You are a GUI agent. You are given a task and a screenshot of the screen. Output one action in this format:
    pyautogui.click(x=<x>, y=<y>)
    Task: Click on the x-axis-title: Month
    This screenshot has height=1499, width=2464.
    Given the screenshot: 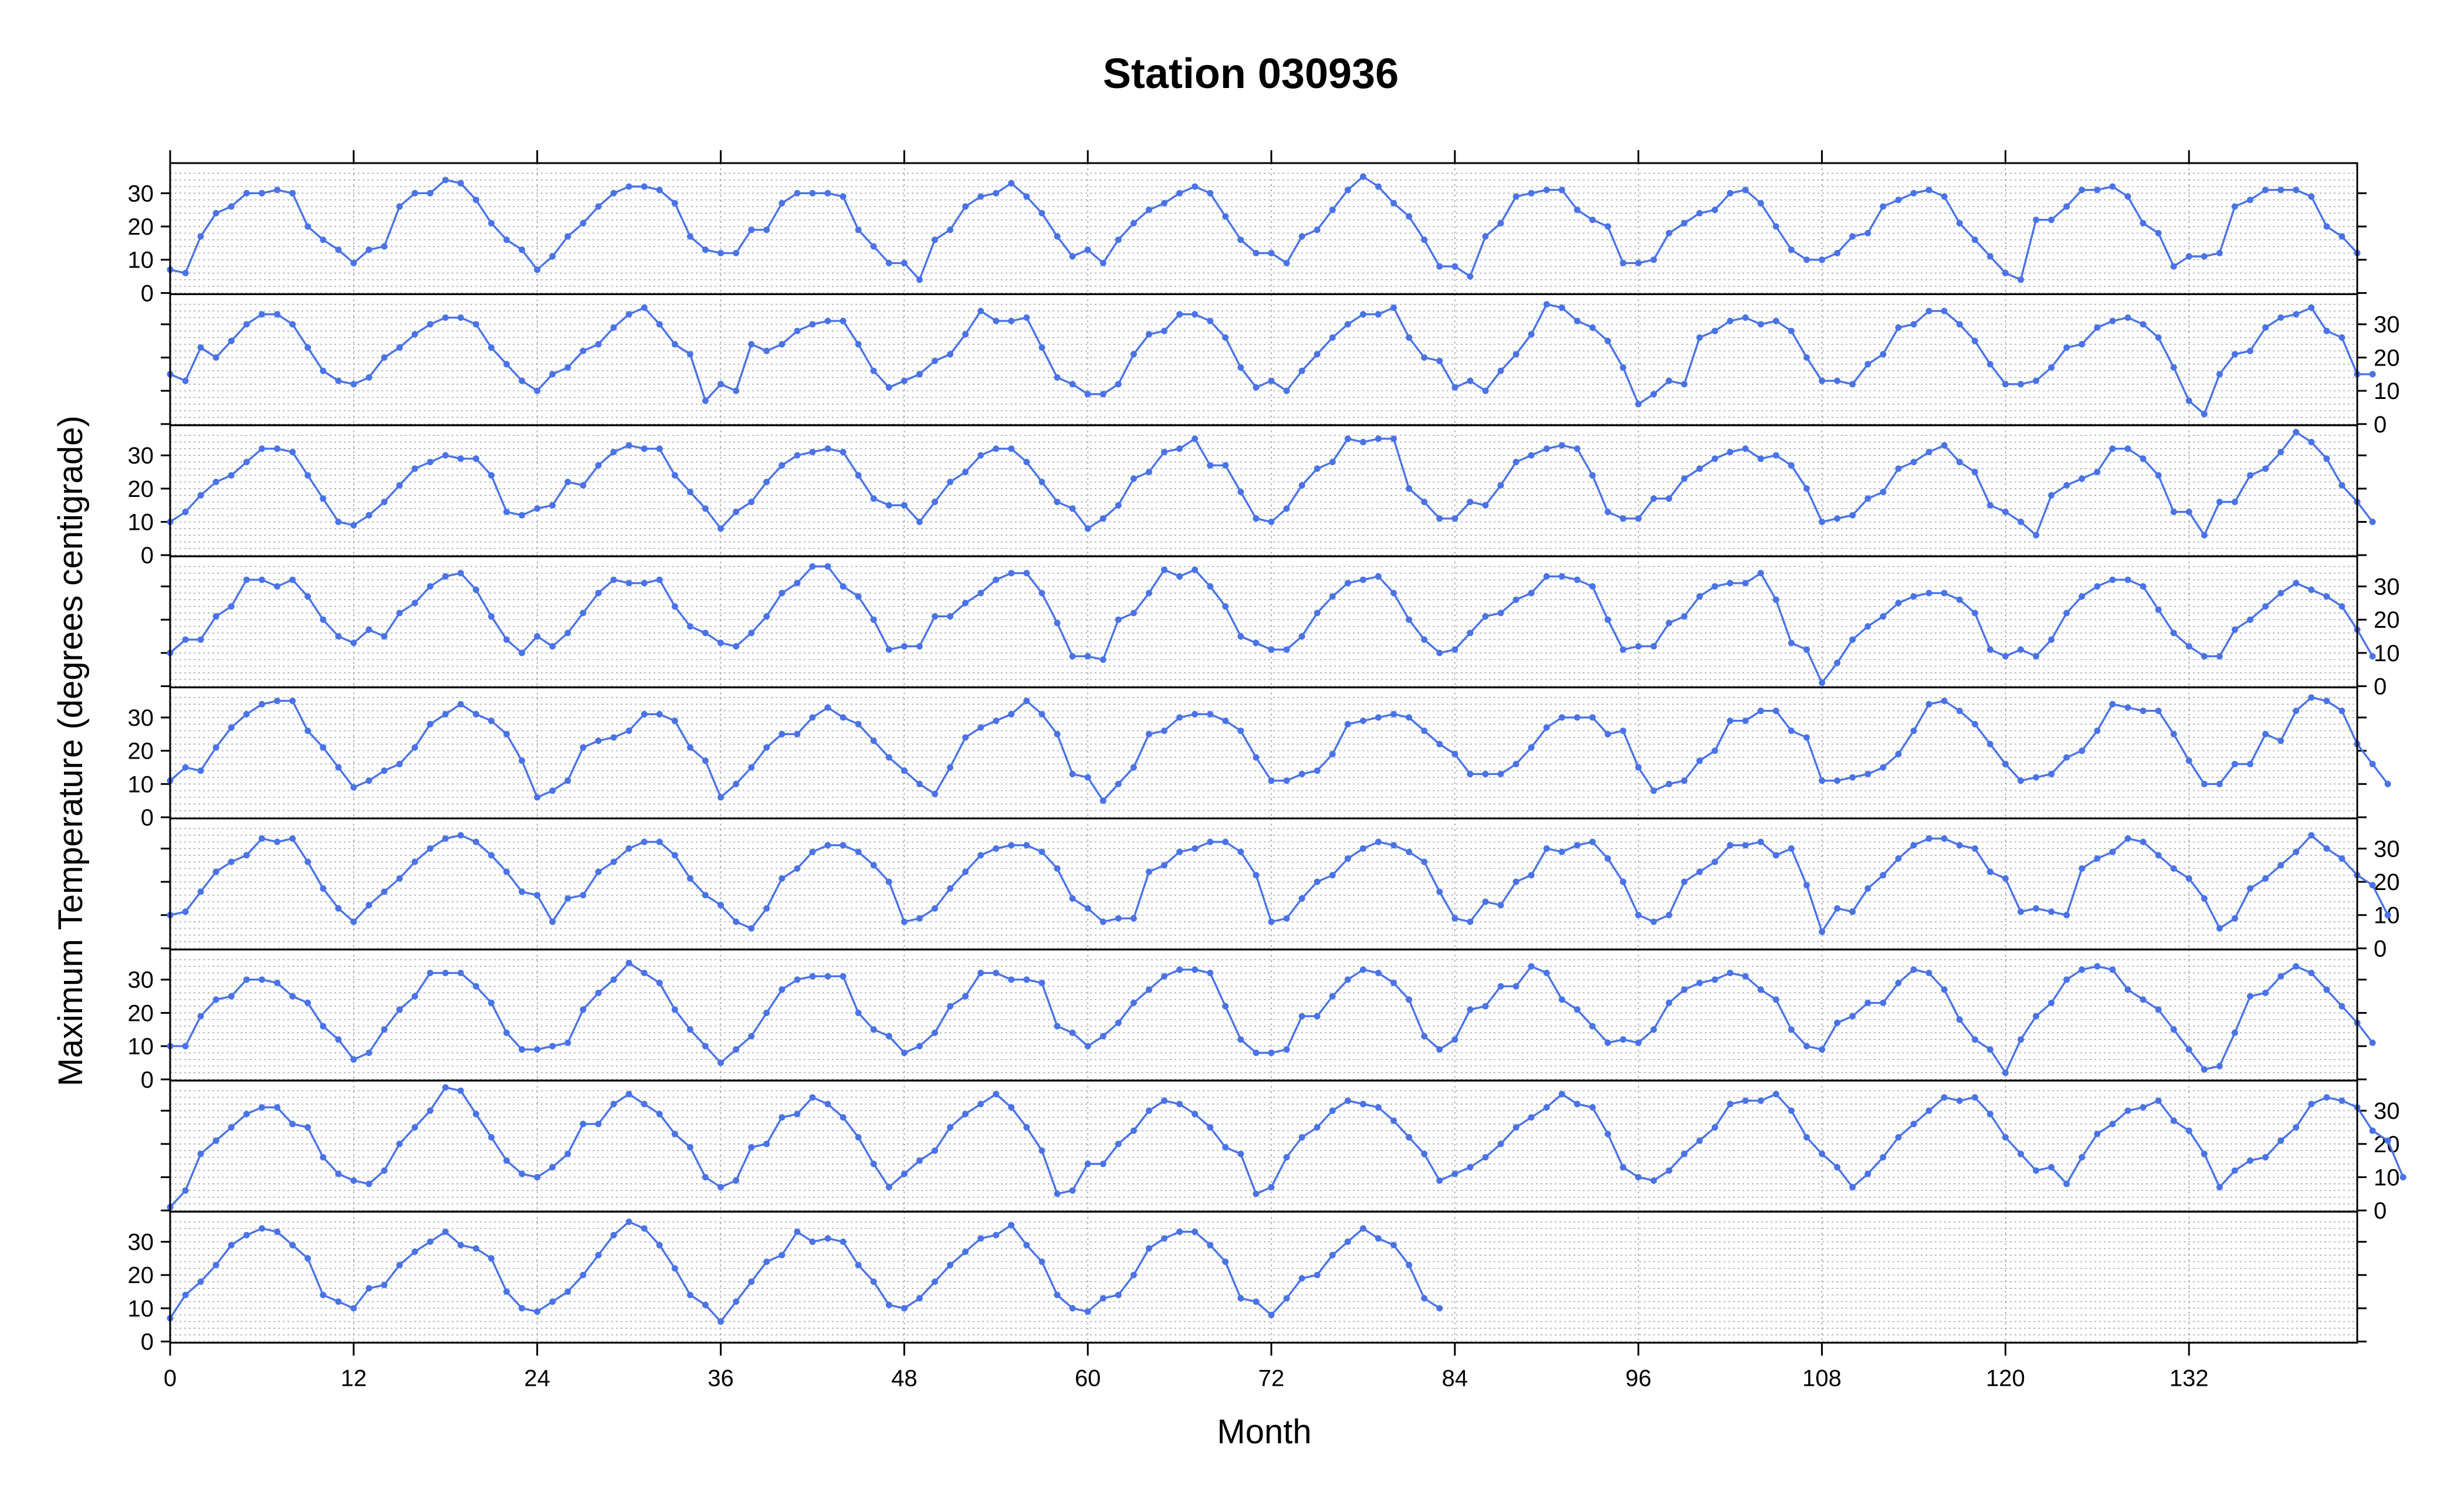 What is the action you would take?
    pyautogui.click(x=1264, y=1432)
    